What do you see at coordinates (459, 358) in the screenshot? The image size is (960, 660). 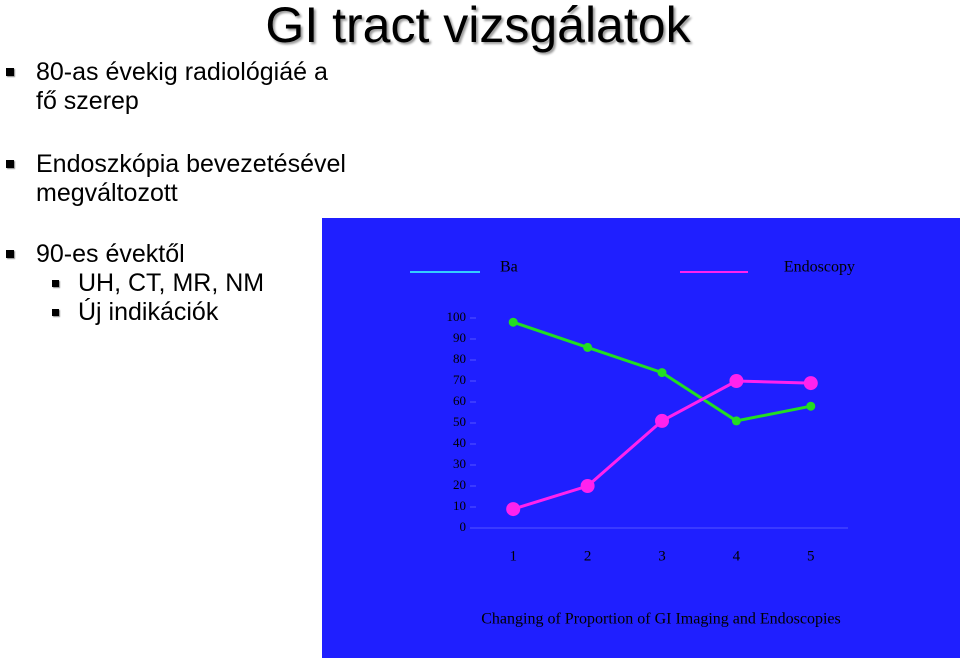 I see `y-tick-label: 80` at bounding box center [459, 358].